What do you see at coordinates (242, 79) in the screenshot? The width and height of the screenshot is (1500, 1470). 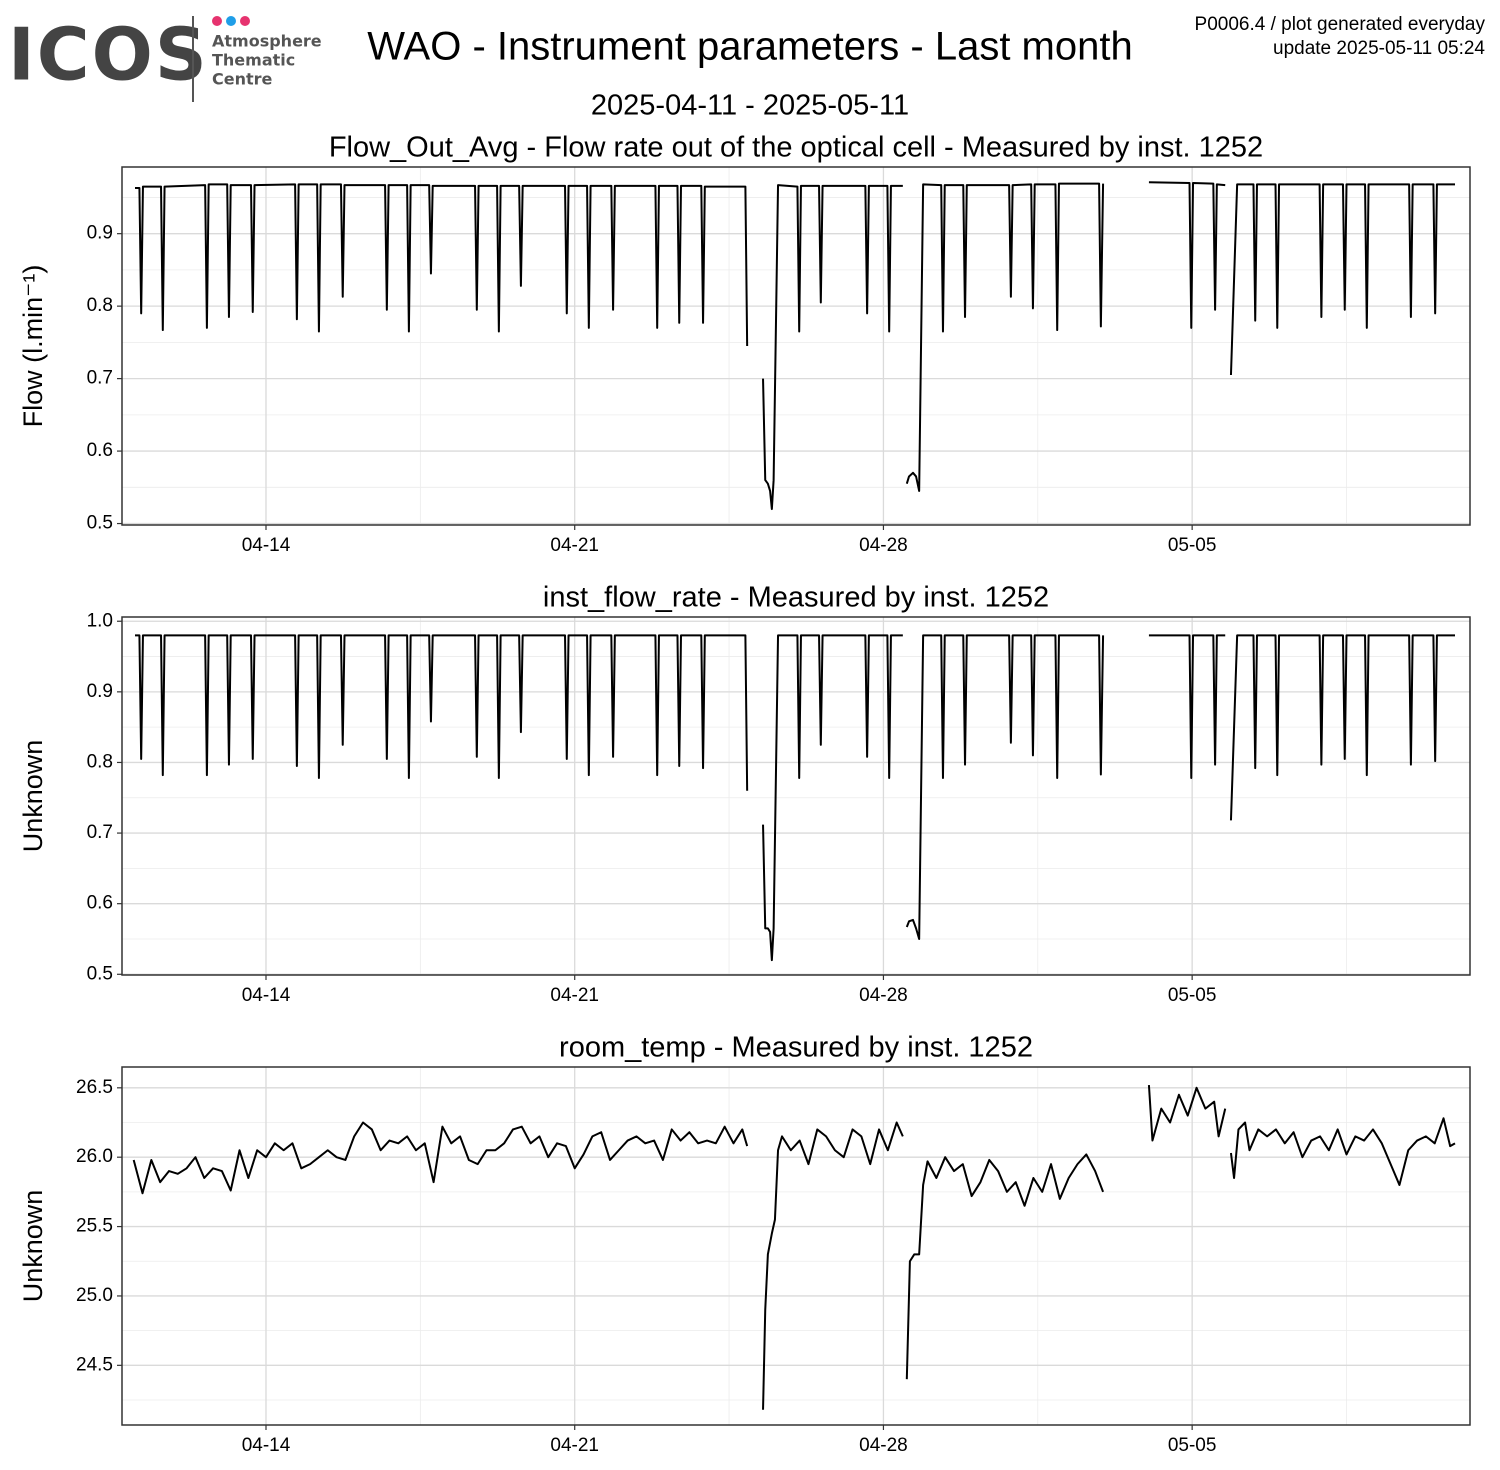 I see `logo-line: Centre` at bounding box center [242, 79].